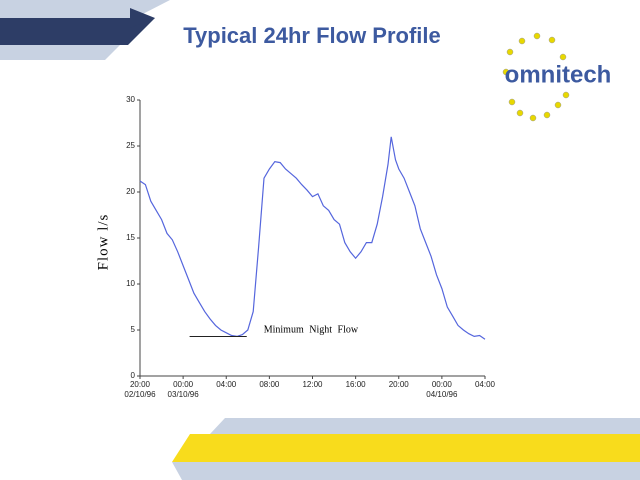  I want to click on y-tick-label: 0, so click(133, 375).